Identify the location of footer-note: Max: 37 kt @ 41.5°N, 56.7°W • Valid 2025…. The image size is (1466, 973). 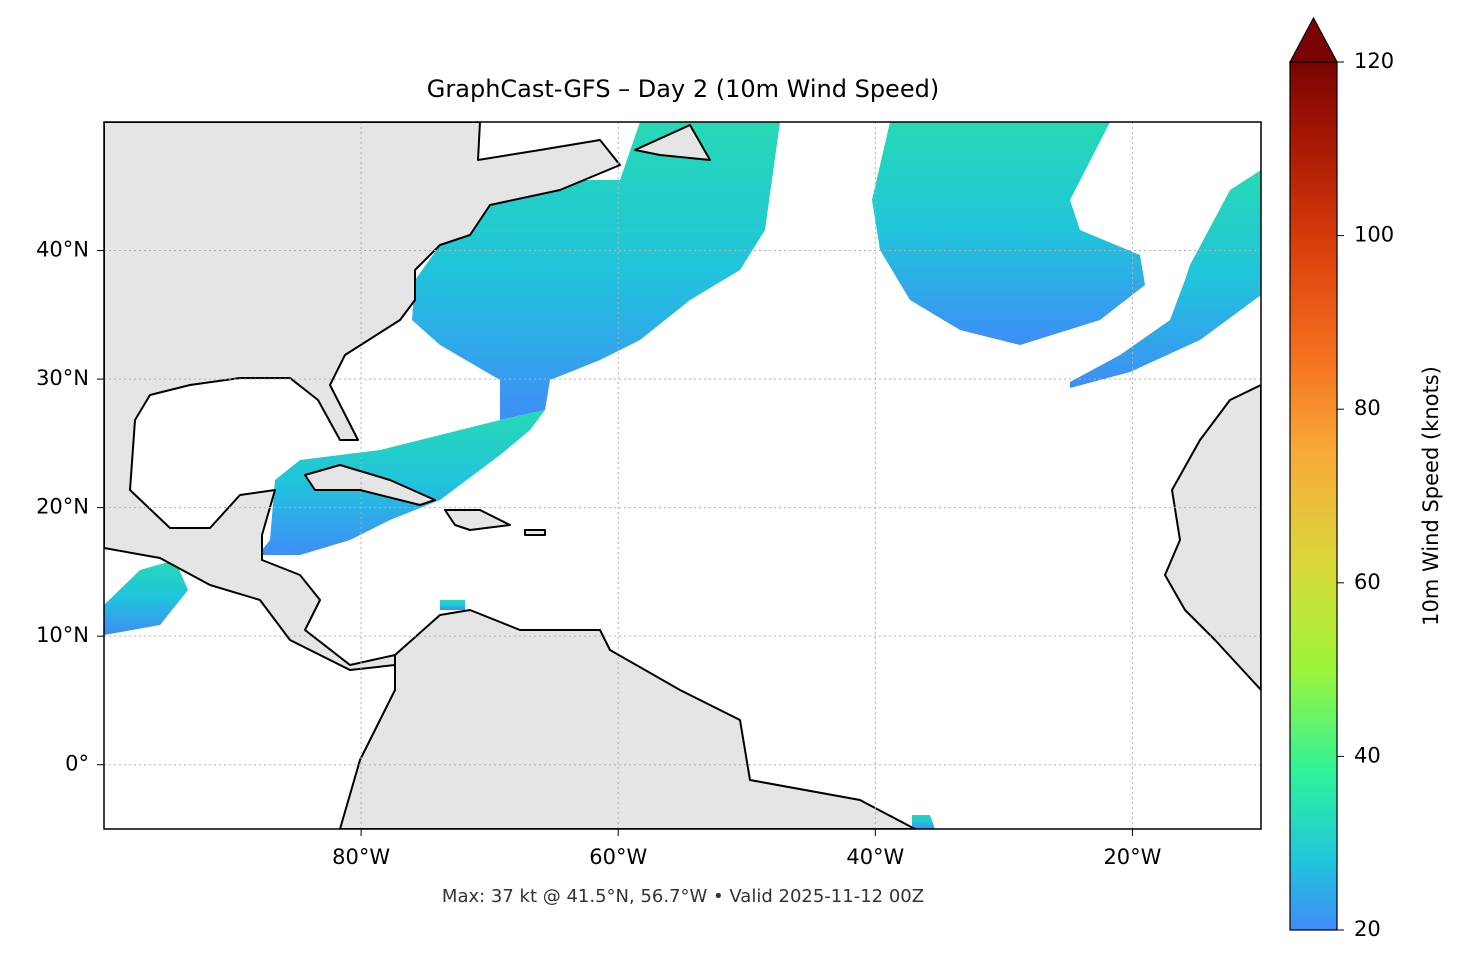
(683, 896).